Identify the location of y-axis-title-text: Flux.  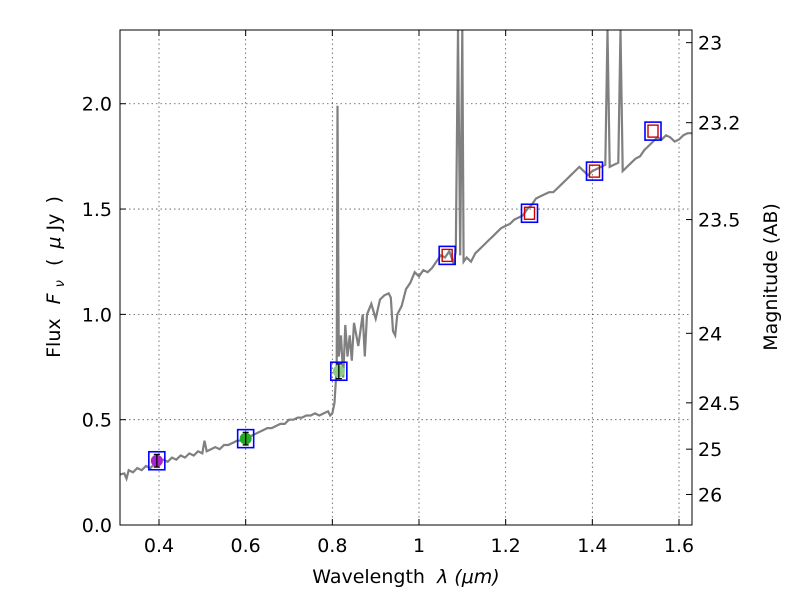
(54, 338).